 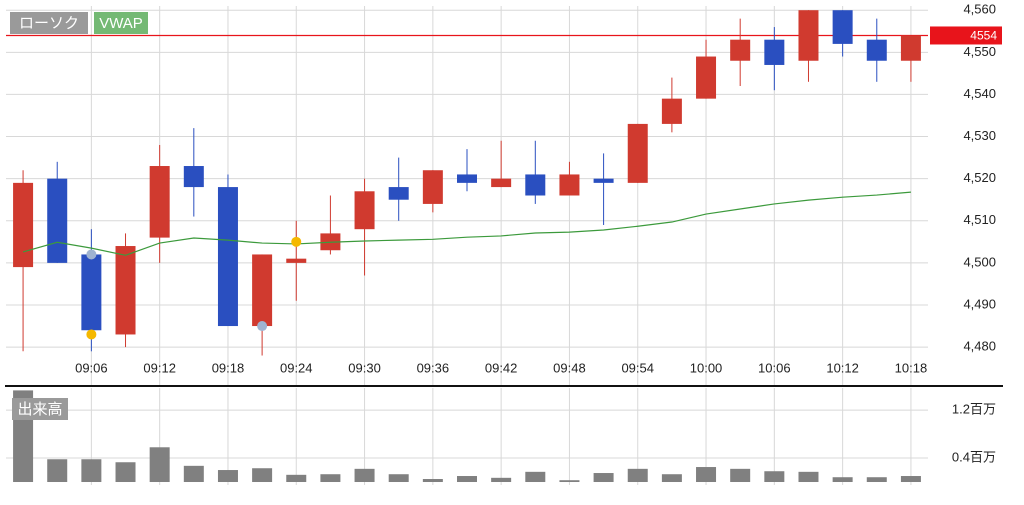 I want to click on x-tick-label: 09:18, so click(x=228, y=367).